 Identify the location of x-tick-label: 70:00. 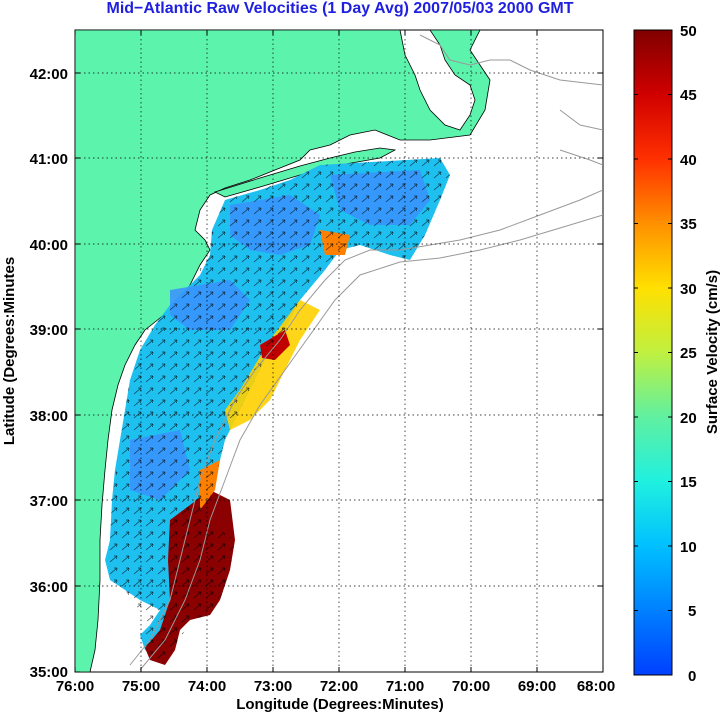
(471, 686).